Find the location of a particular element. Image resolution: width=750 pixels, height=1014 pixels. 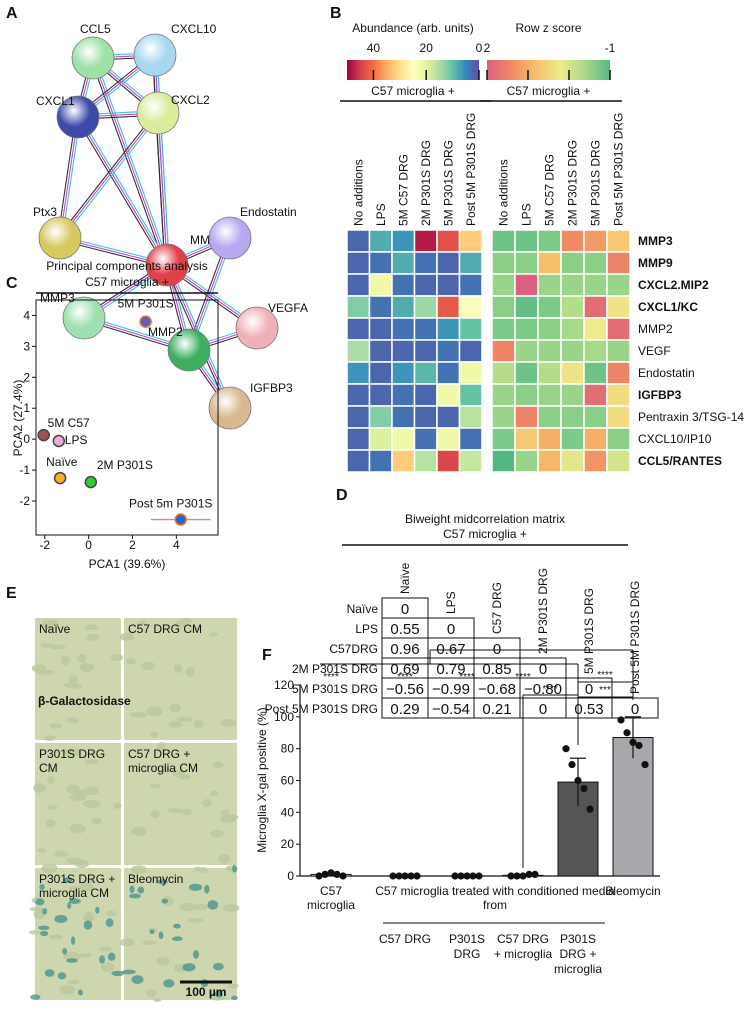

column-label: 5M C57 DRG is located at coordinates (403, 190).